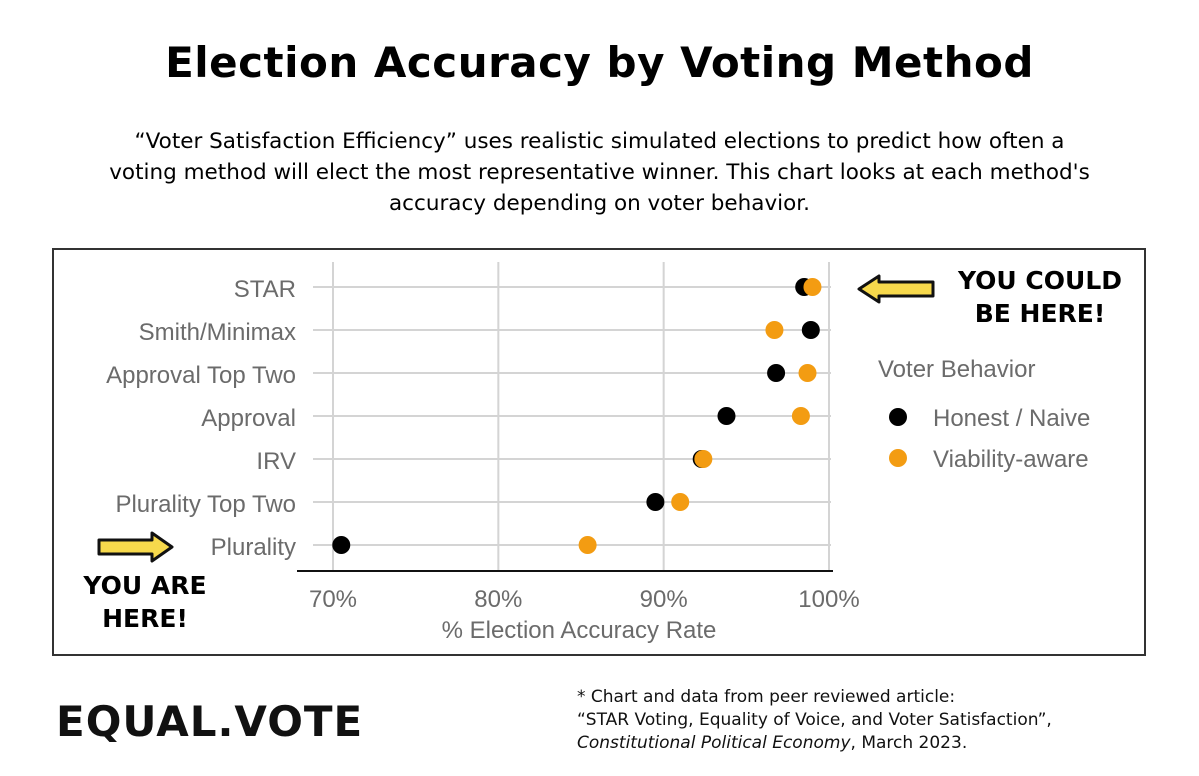 The width and height of the screenshot is (1199, 776). I want to click on category-label: Approval Top Two, so click(201, 375).